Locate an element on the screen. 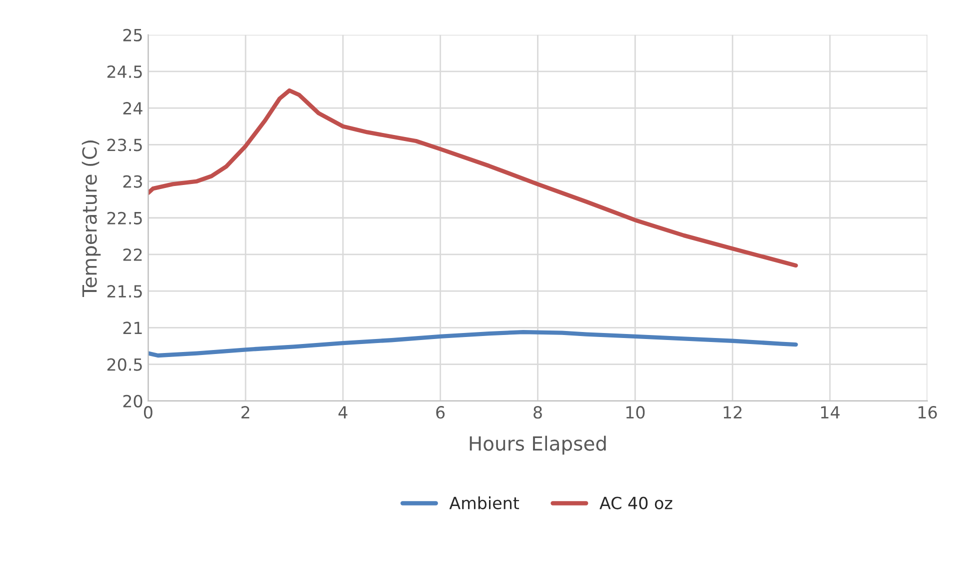  x-tick-label: 0 is located at coordinates (148, 412).